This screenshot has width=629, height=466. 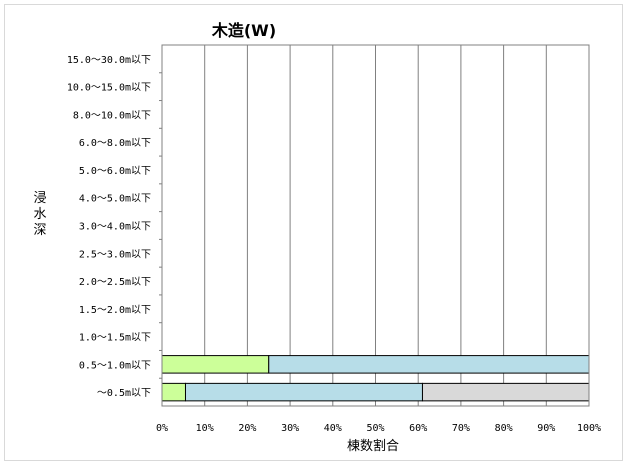 I want to click on y-tick-label: 15.0～30.0m以下, so click(x=109, y=60).